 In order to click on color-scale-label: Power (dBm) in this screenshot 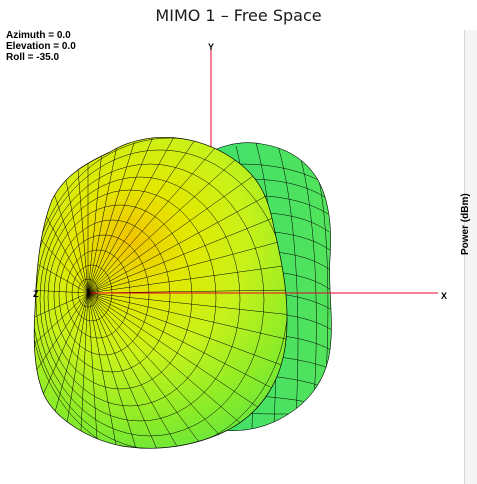, I will do `click(465, 224)`.